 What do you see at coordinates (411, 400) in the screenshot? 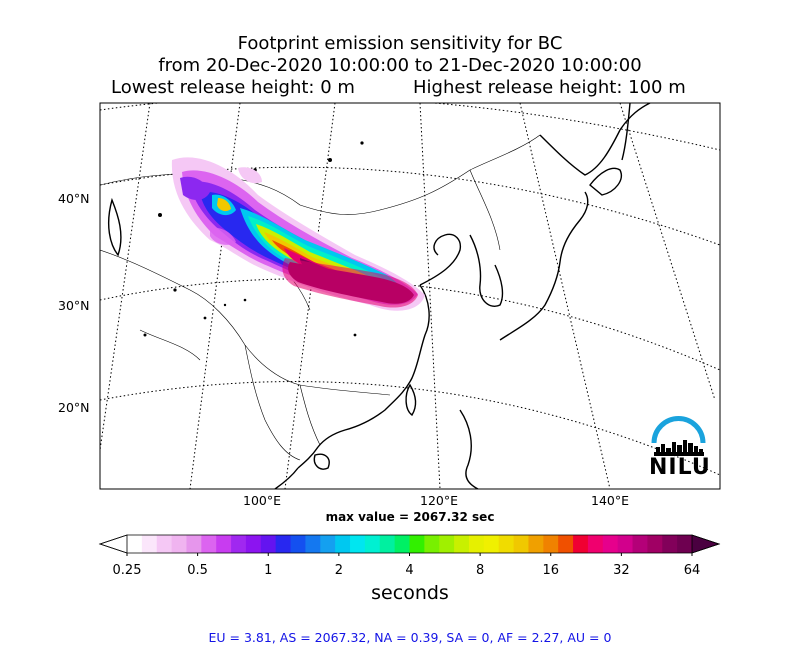
I see `taiwan-coast` at bounding box center [411, 400].